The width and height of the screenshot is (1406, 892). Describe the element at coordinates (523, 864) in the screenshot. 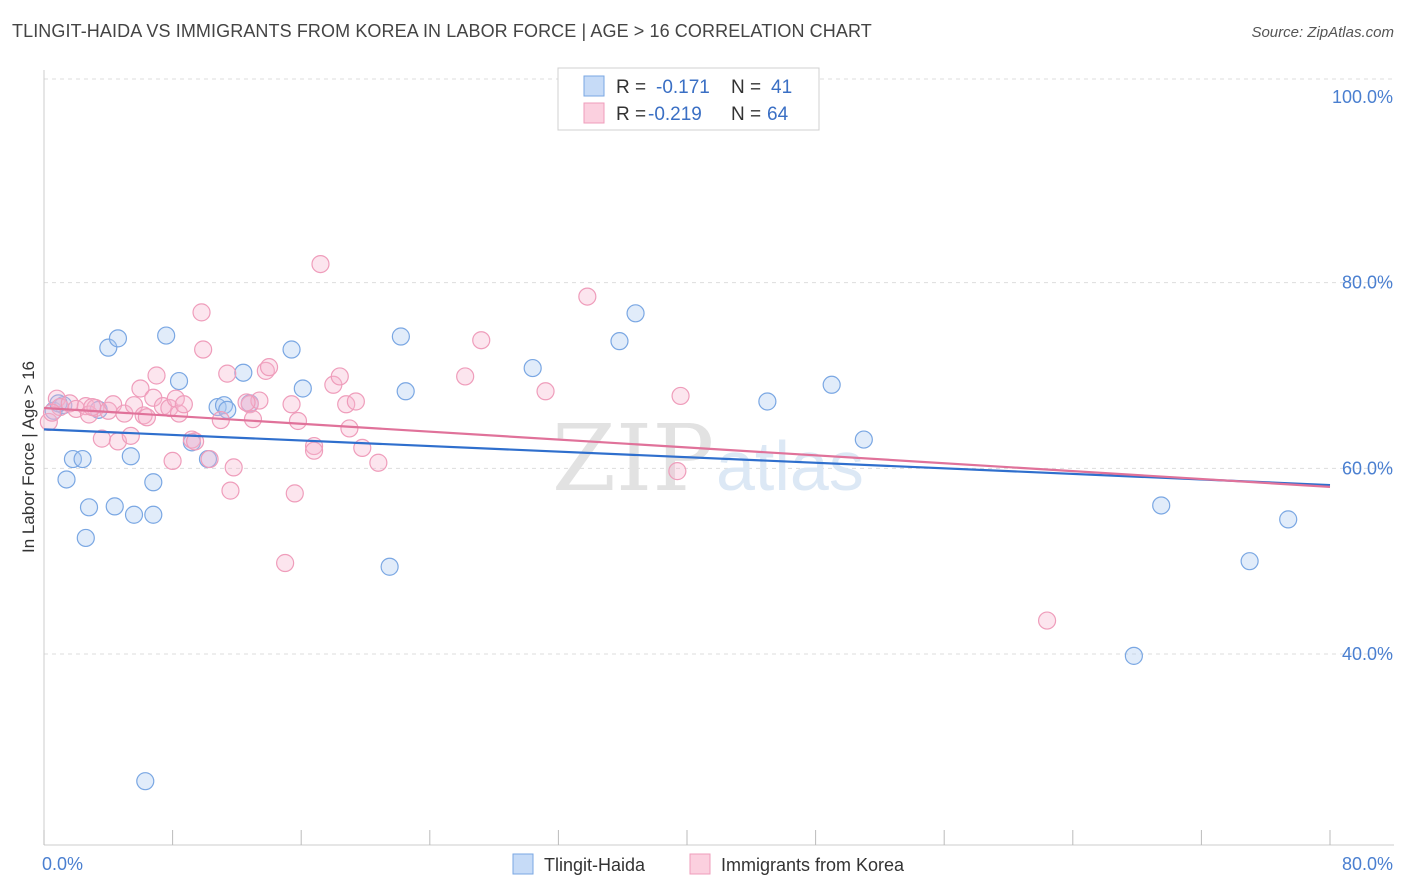

I see `series-legend-swatch-tlingit` at that location.